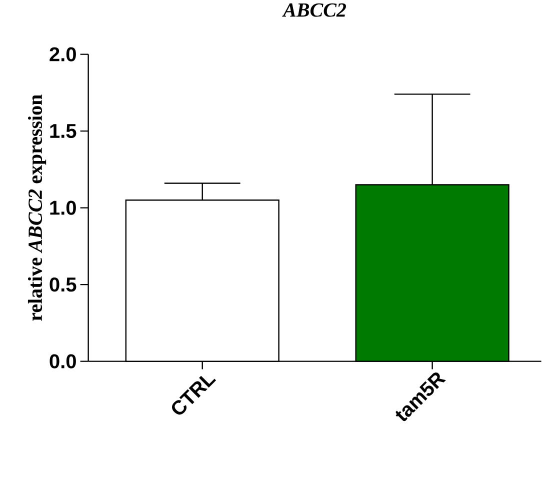 The image size is (542, 493). What do you see at coordinates (63, 361) in the screenshot?
I see `y-tick-label: 0.0` at bounding box center [63, 361].